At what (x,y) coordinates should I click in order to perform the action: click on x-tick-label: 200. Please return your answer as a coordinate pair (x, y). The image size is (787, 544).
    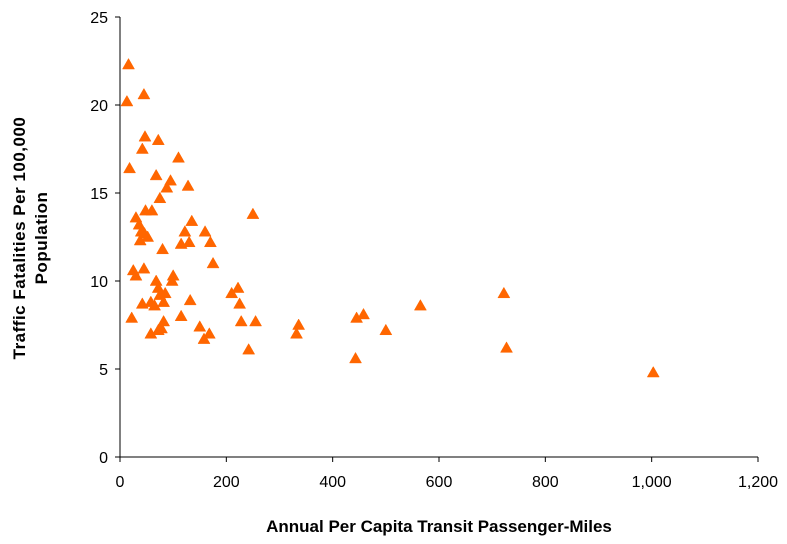
    Looking at the image, I should click on (226, 482).